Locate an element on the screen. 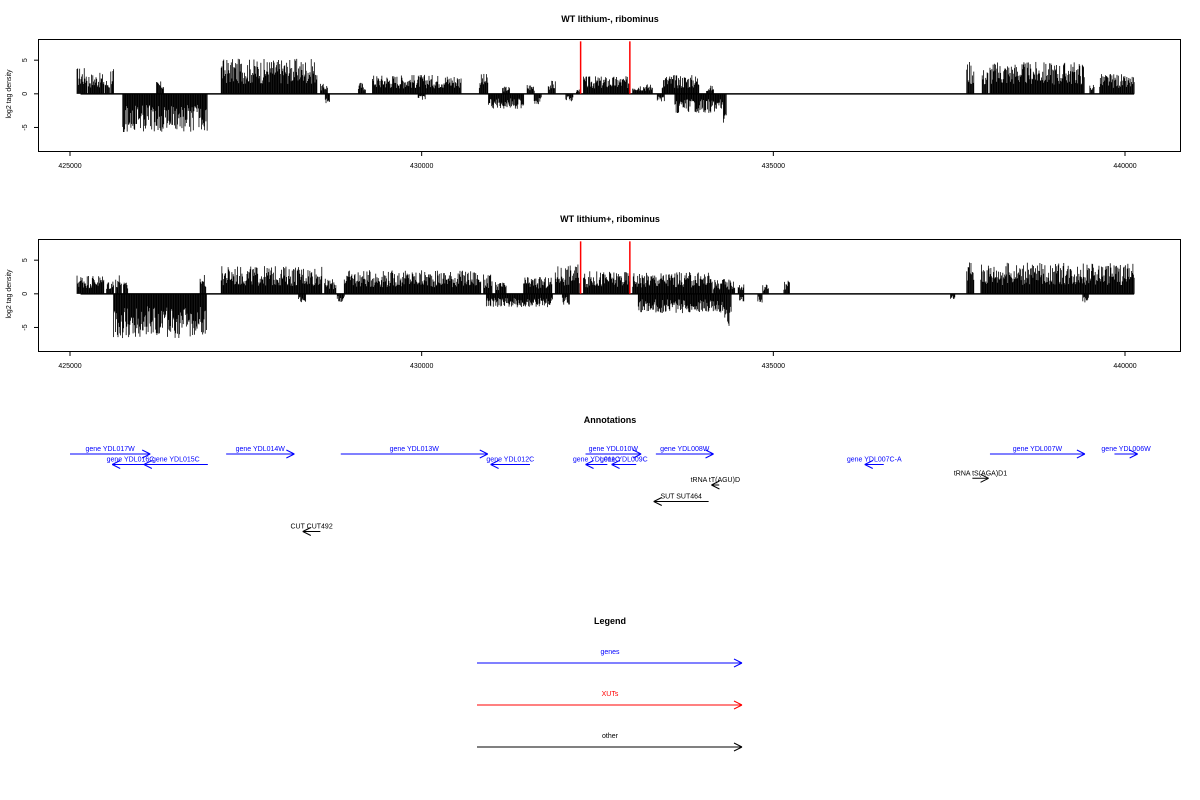 This screenshot has height=800, width=1200. gene-label: gene YDL006W is located at coordinates (1126, 449).